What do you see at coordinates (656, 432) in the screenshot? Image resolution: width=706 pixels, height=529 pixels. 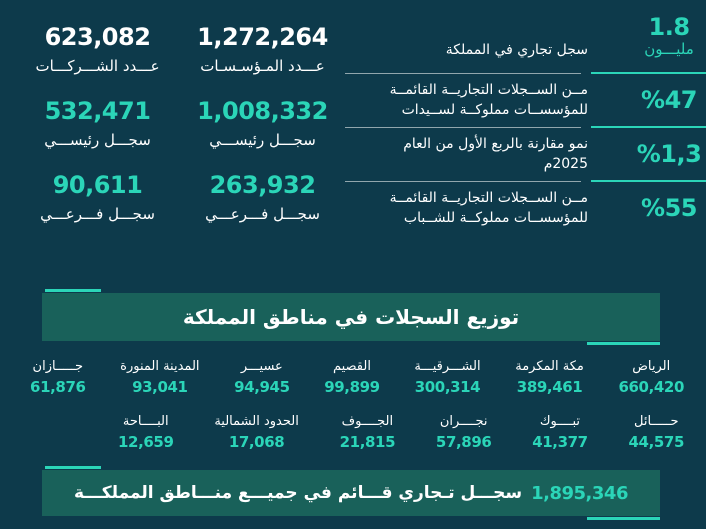 I see `region-hail: حـــــائل 44,575` at bounding box center [656, 432].